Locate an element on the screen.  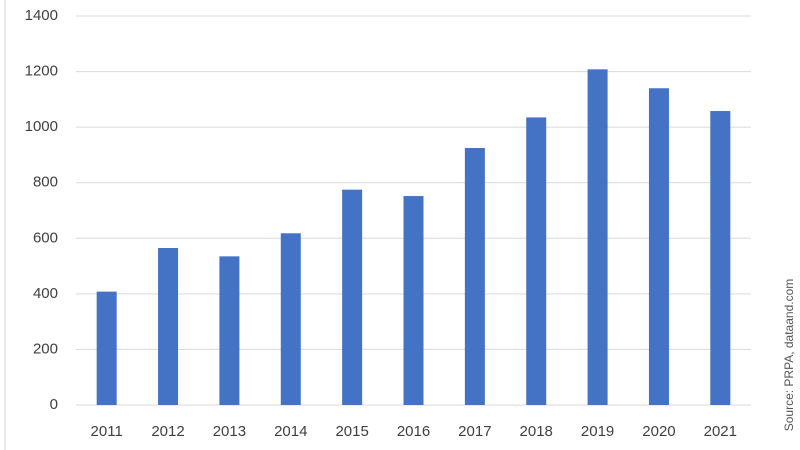
x-tick-label: 2012 is located at coordinates (167, 431).